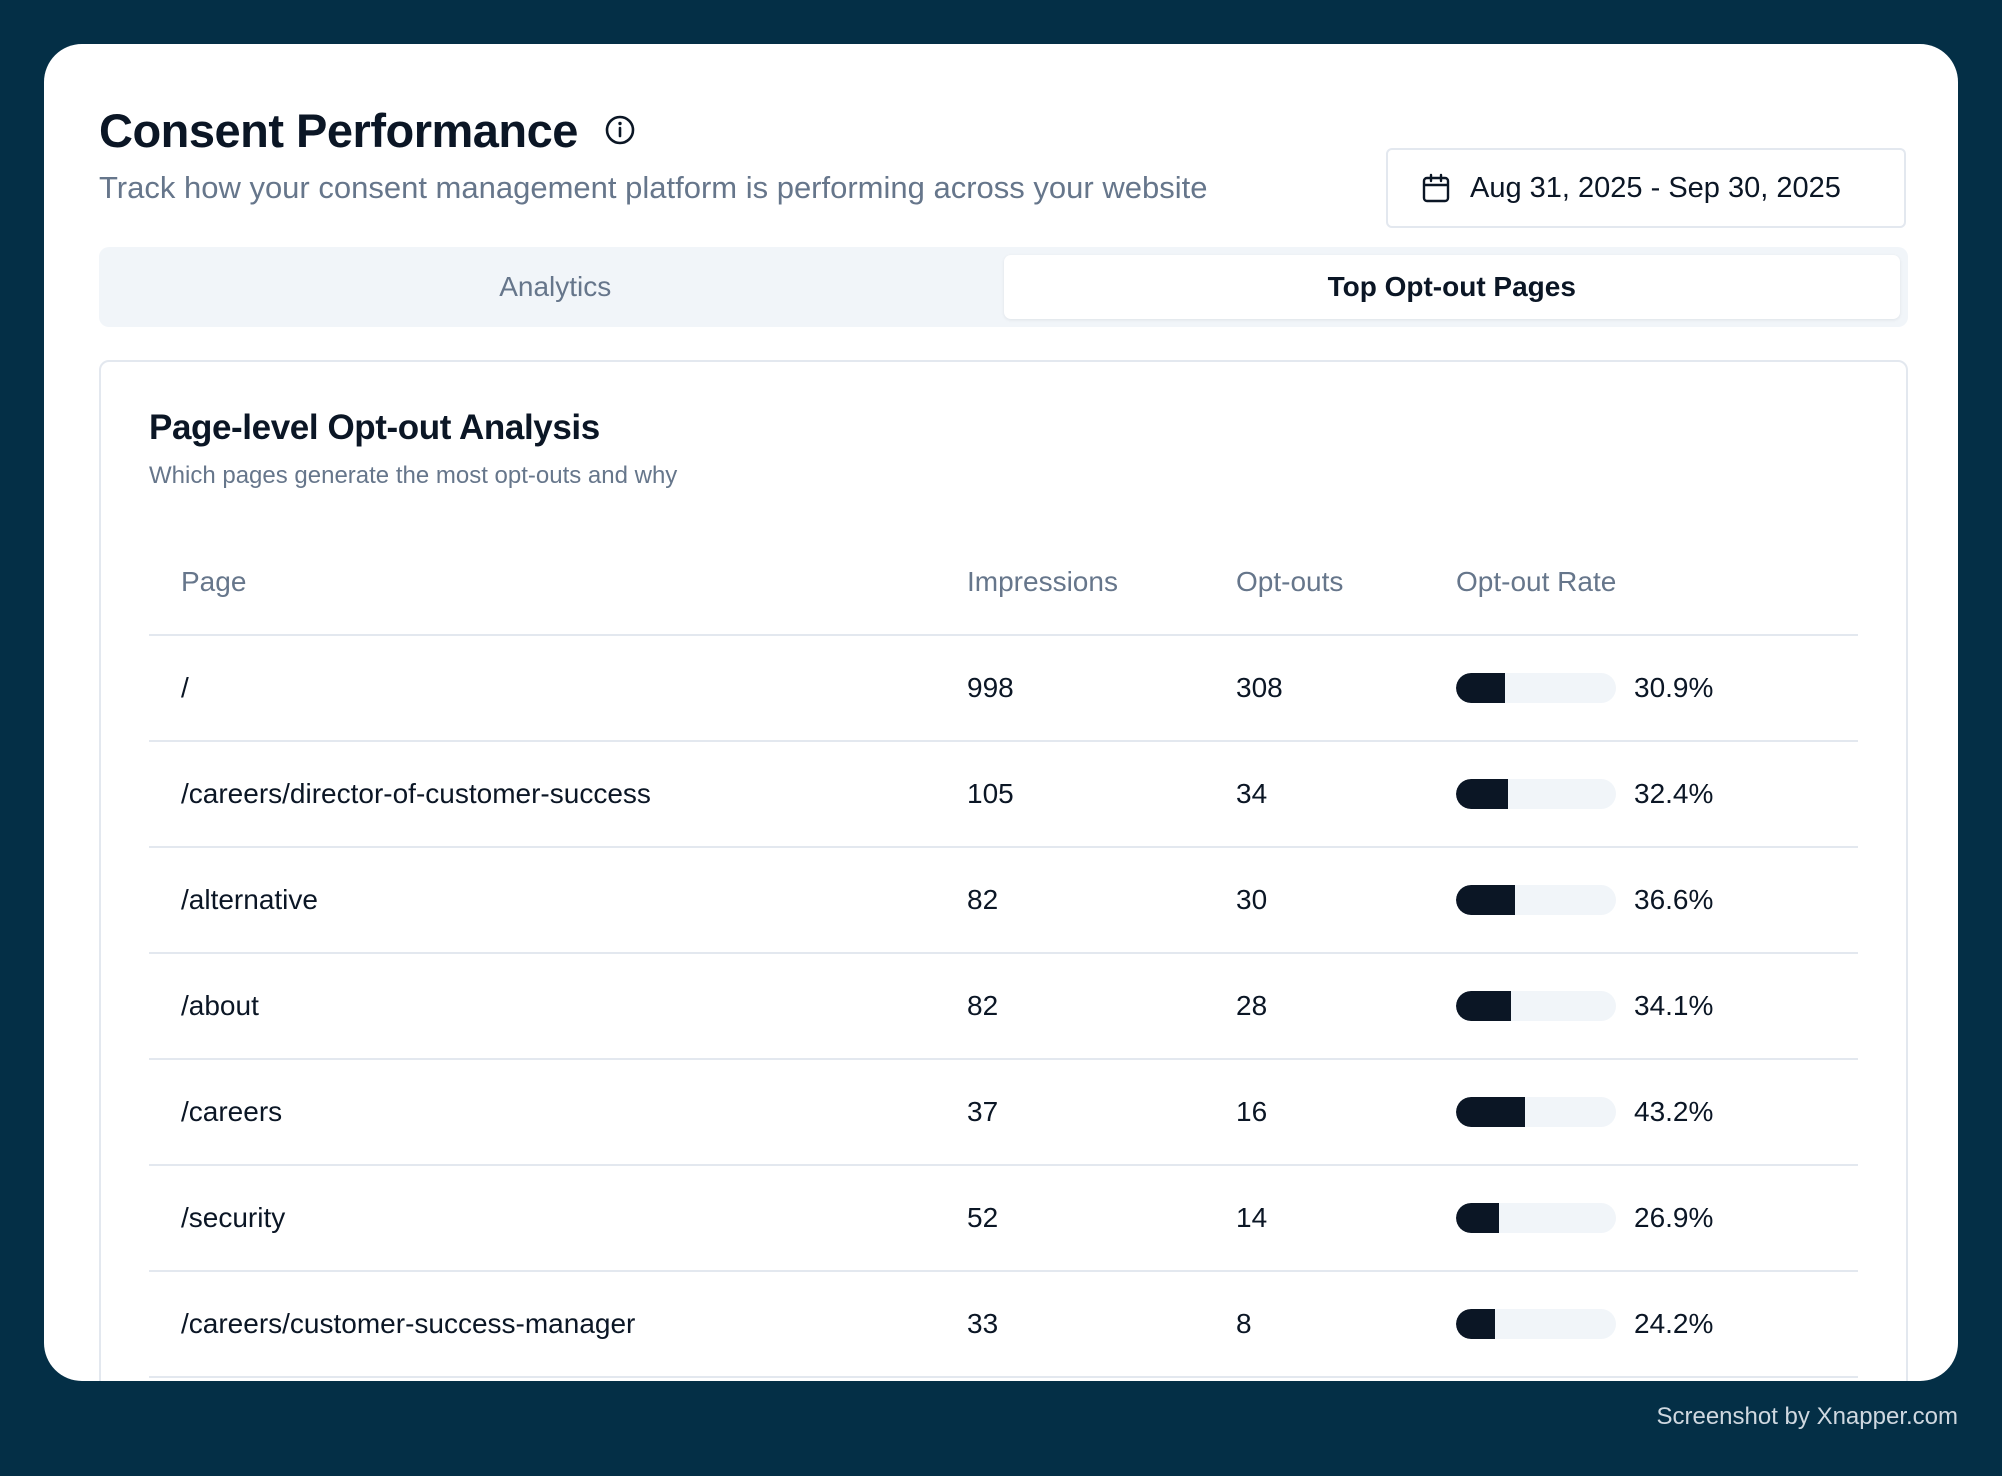 The image size is (2002, 1476). I want to click on page-path: /, so click(185, 687).